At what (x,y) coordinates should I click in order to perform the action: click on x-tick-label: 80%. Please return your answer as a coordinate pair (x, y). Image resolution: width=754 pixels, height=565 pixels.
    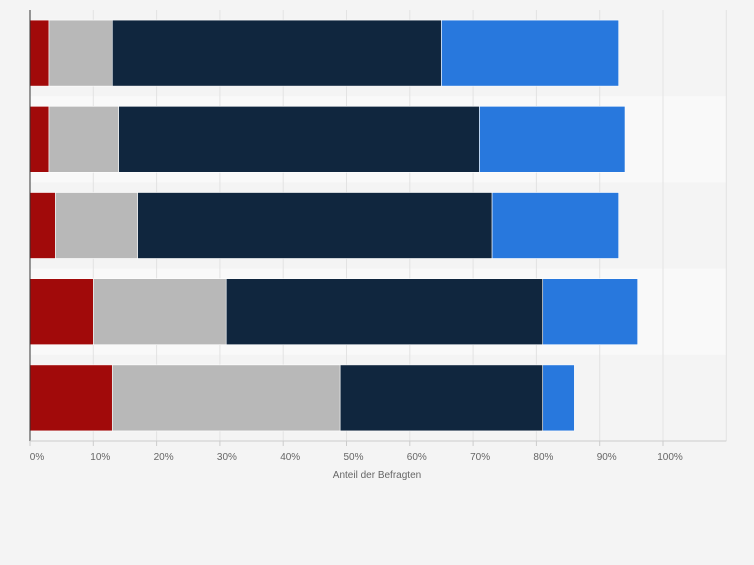
    Looking at the image, I should click on (543, 457).